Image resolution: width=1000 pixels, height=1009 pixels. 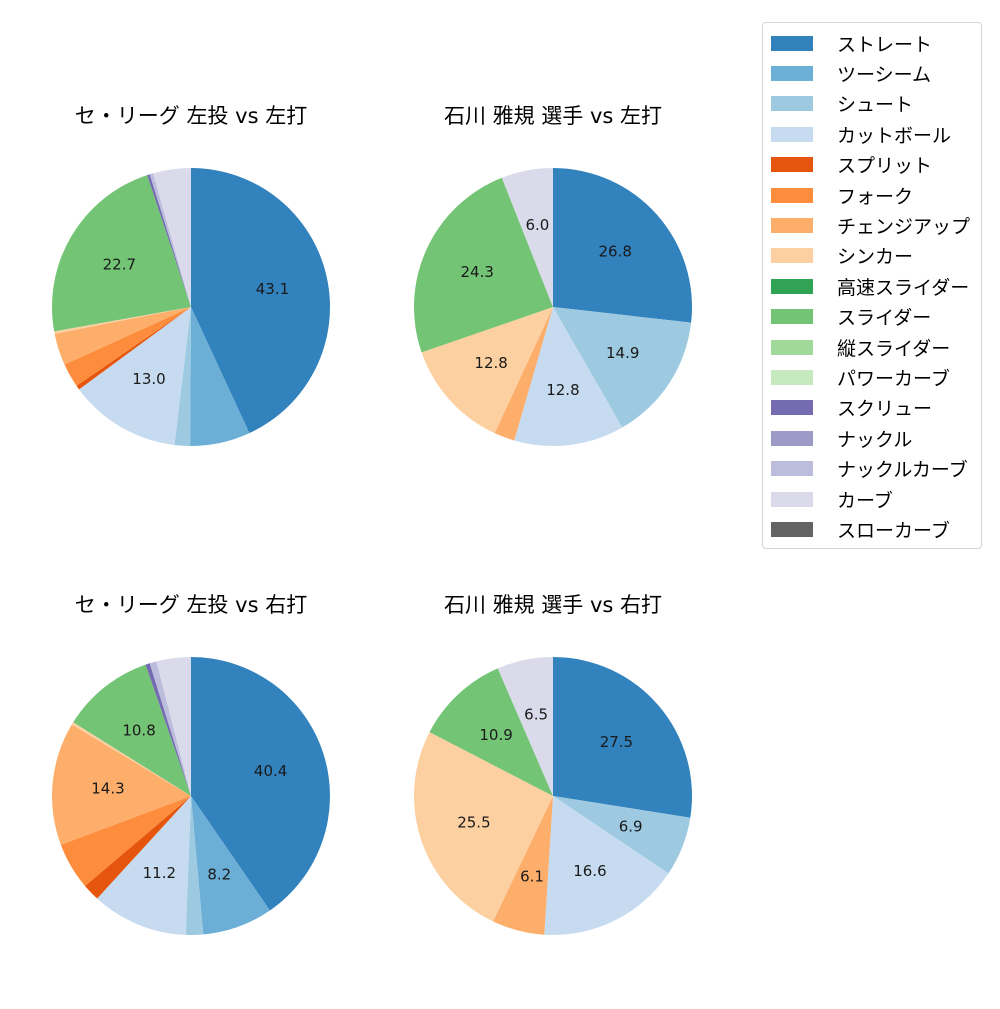 I want to click on slice-value-label: 6.1, so click(x=532, y=877).